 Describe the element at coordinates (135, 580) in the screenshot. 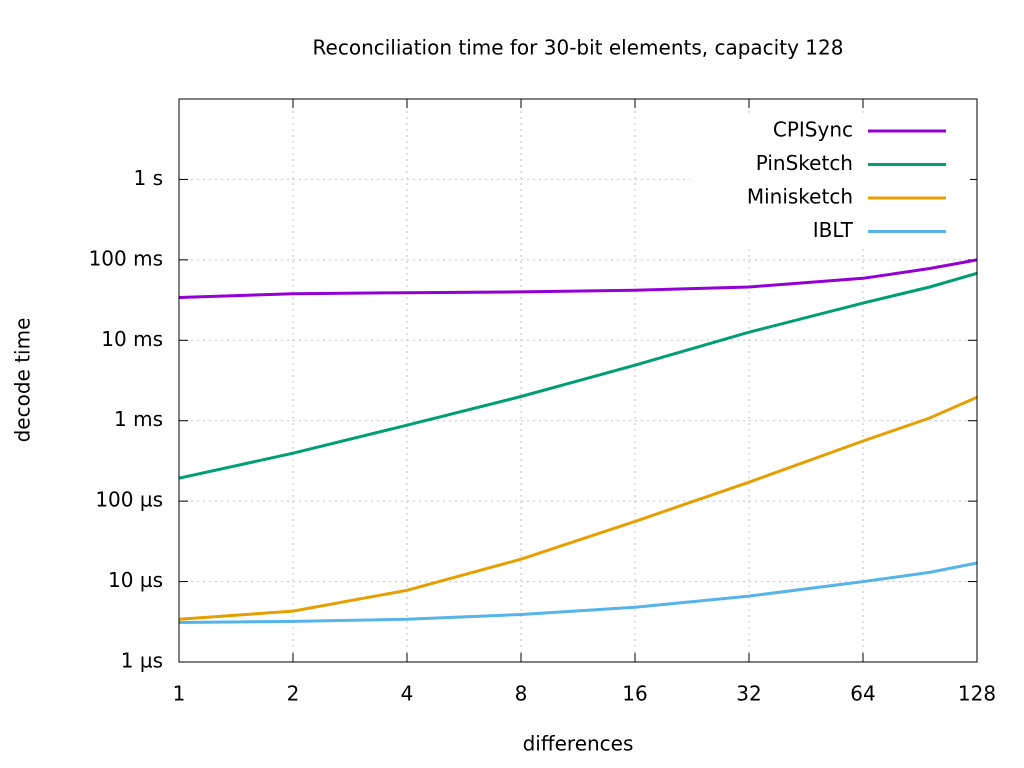

I see `y-tick-label: 10 µs` at that location.